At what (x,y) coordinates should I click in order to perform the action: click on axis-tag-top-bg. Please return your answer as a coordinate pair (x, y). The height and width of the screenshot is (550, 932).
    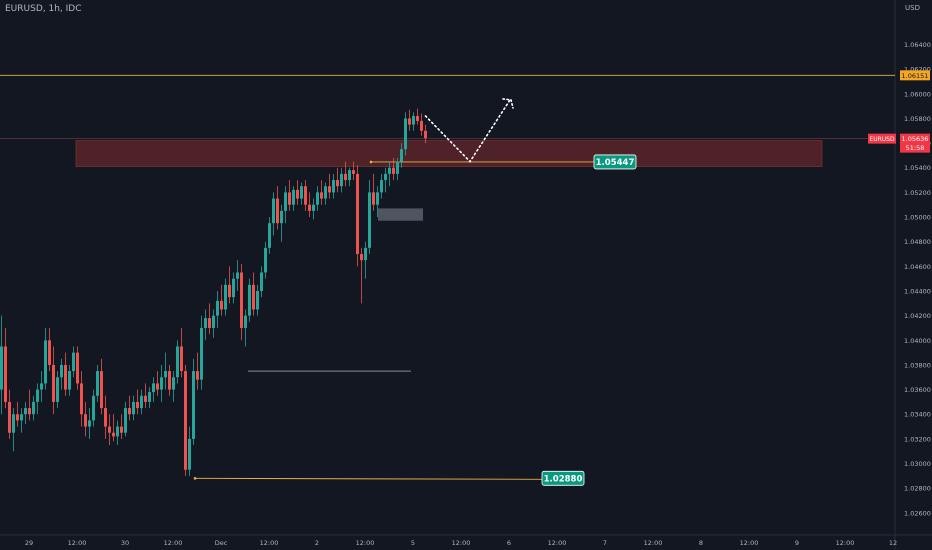
    Looking at the image, I should click on (915, 75).